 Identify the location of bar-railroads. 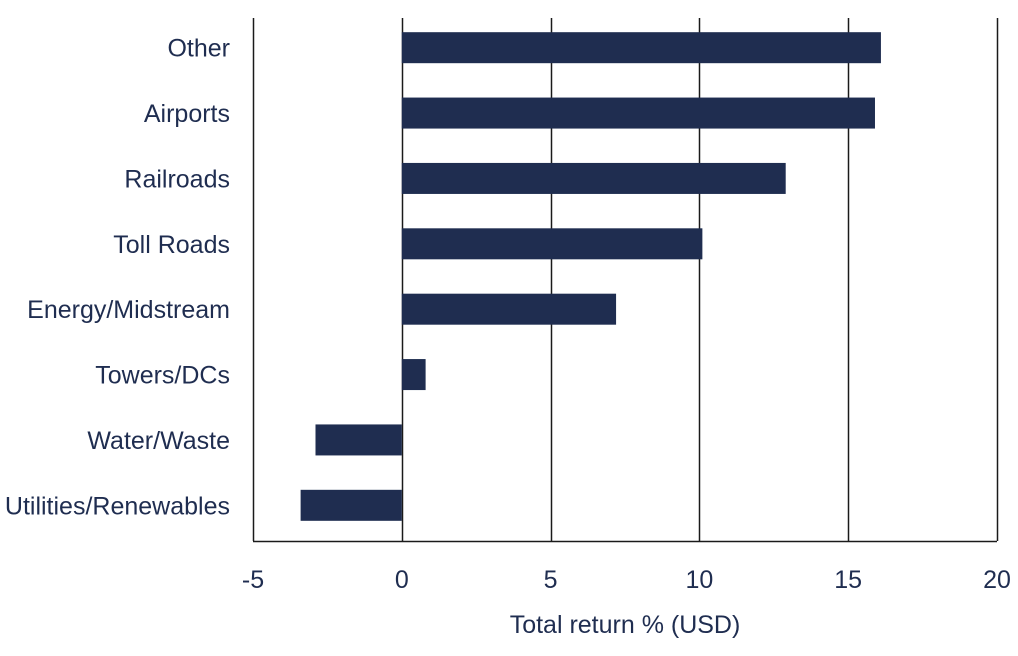
(593, 178).